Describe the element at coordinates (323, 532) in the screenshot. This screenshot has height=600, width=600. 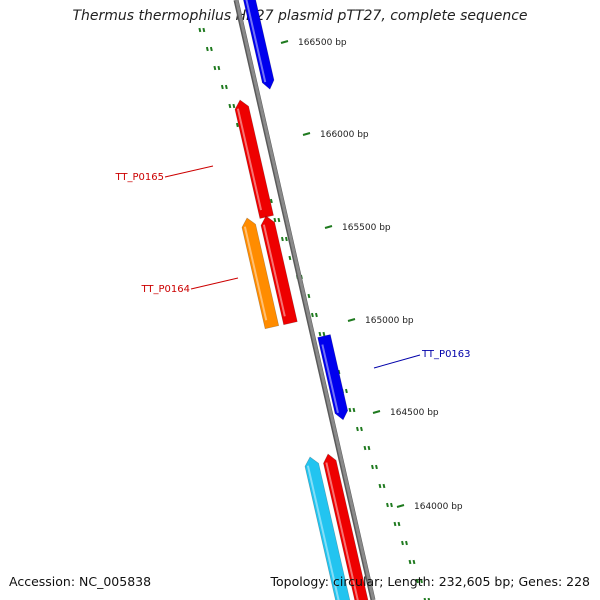
I see `gene-cyan-highlight` at that location.